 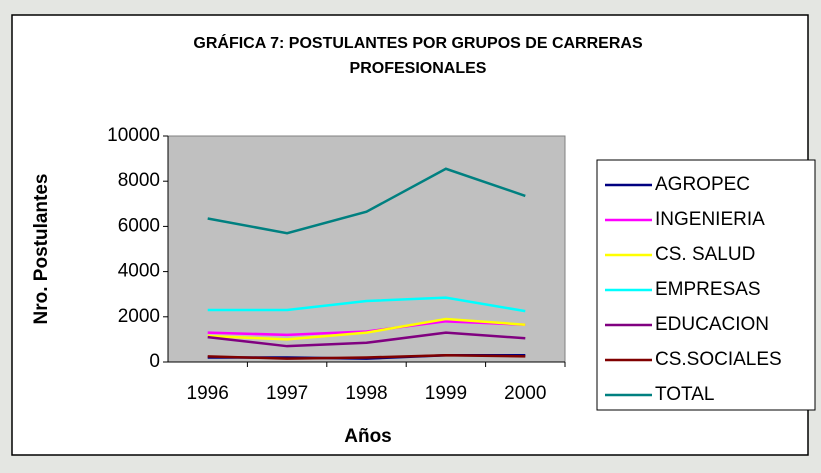 What do you see at coordinates (287, 393) in the screenshot?
I see `x-tick-label: 1997` at bounding box center [287, 393].